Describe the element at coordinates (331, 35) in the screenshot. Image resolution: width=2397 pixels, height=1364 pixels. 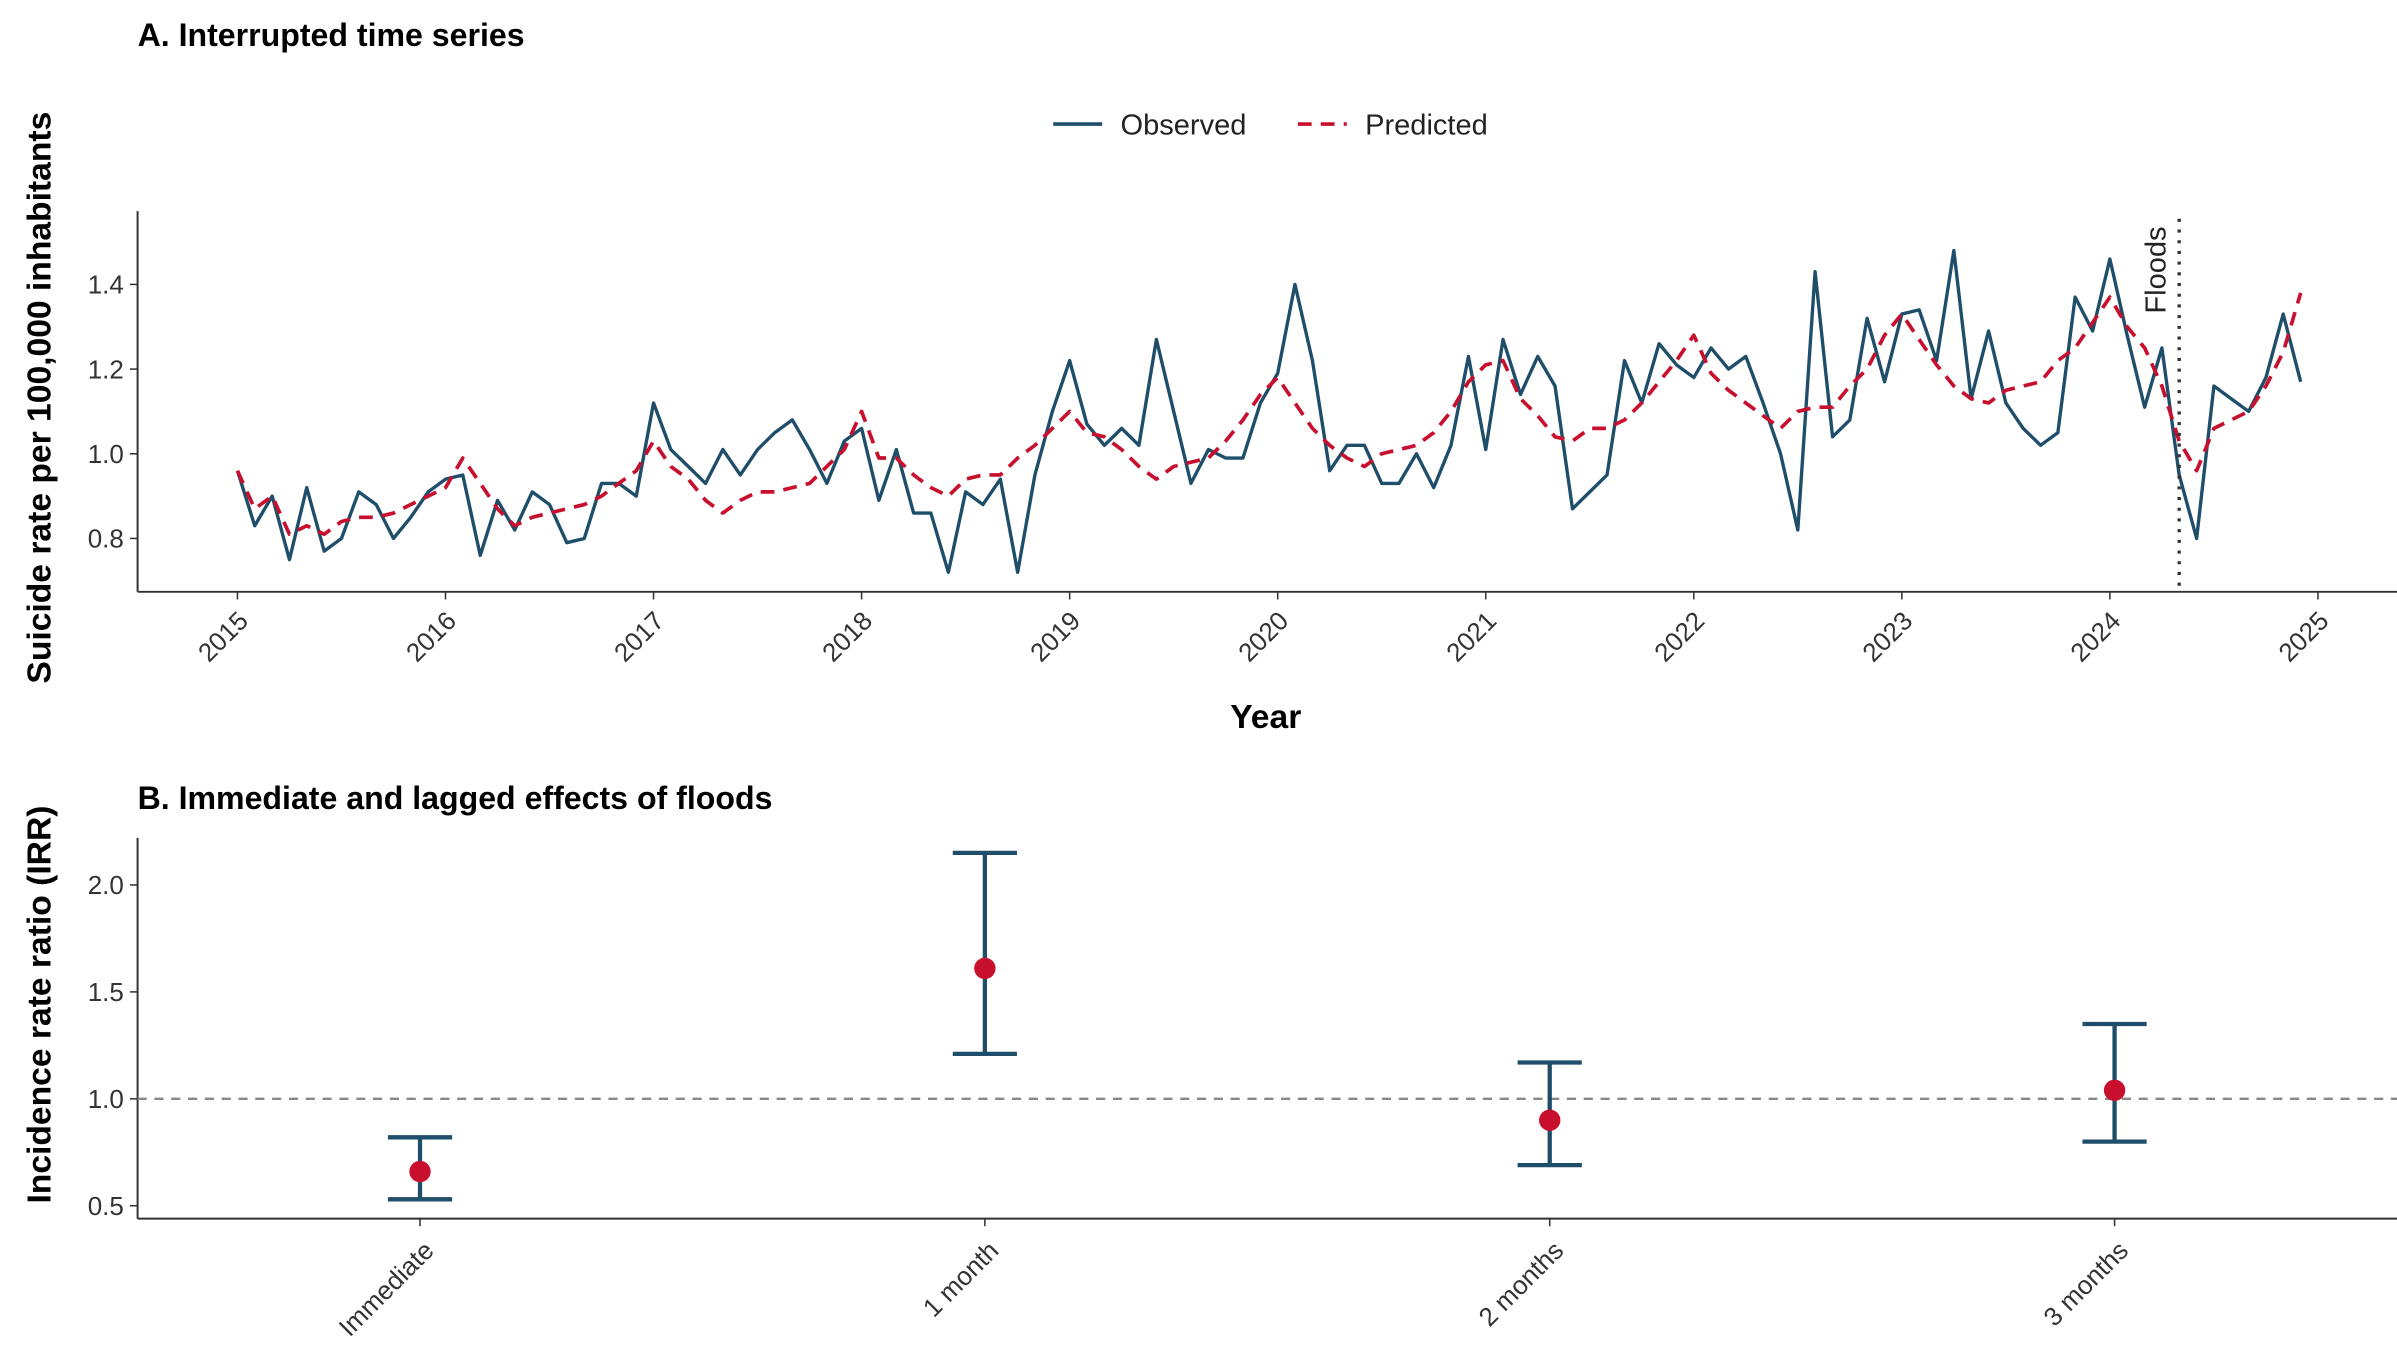
I see `panel-a-title: A. Interrupted time series` at that location.